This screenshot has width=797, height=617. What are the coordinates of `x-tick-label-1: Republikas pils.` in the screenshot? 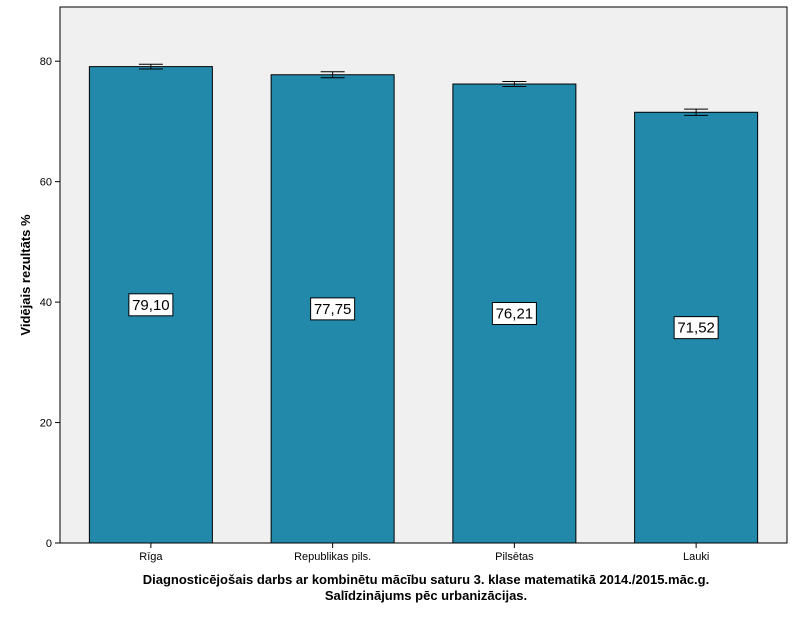 It's located at (332, 557).